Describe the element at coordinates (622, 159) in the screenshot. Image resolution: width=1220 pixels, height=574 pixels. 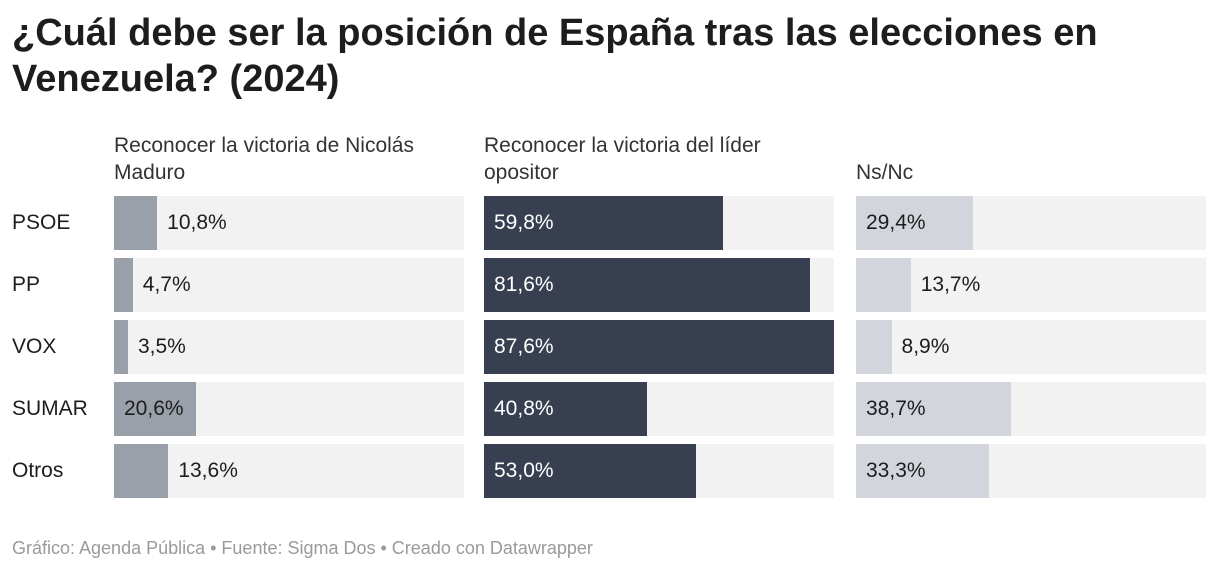
I see `series-header-2: Reconocer la victoria del líder opositor` at that location.